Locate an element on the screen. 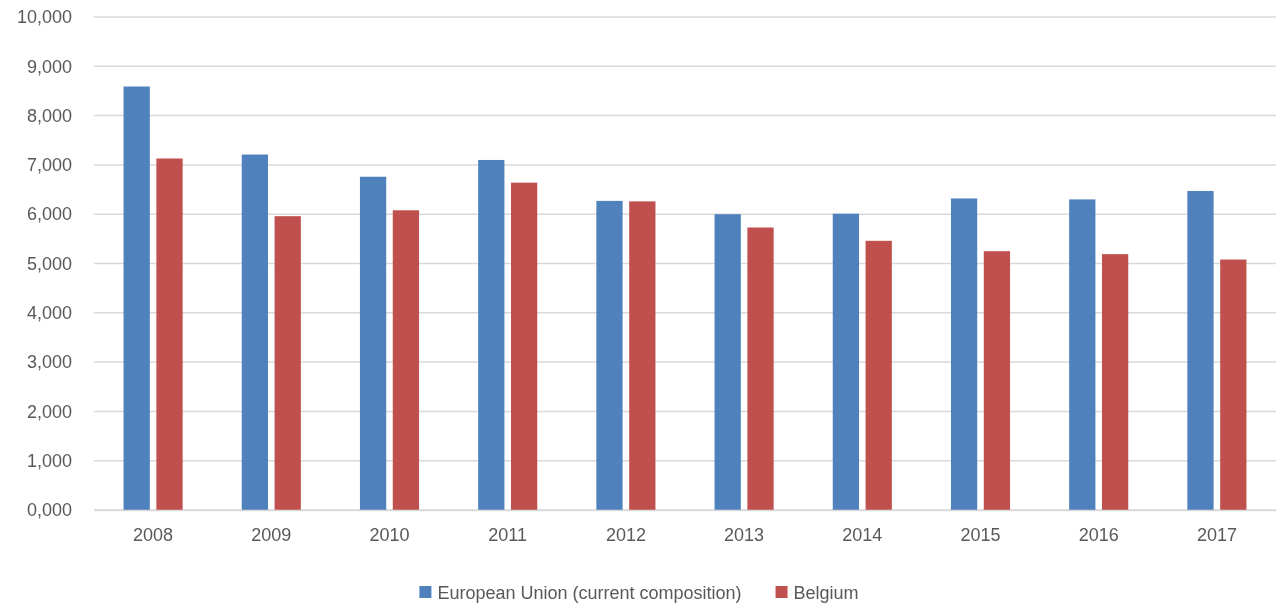 This screenshot has width=1278, height=607. y-tick-label: 4,000 is located at coordinates (49, 313).